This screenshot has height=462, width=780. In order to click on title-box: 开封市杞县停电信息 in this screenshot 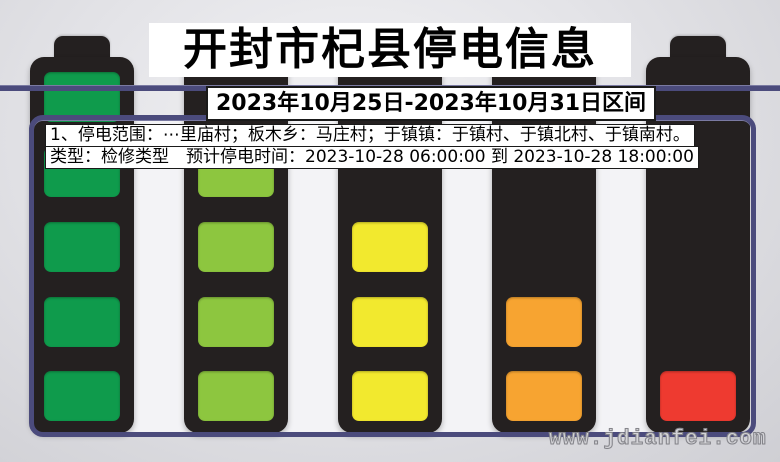, I will do `click(390, 50)`.